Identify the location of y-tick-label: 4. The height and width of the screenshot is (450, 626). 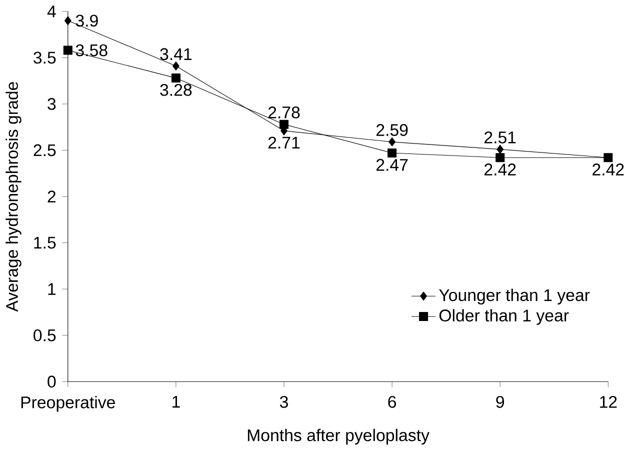
(51, 12).